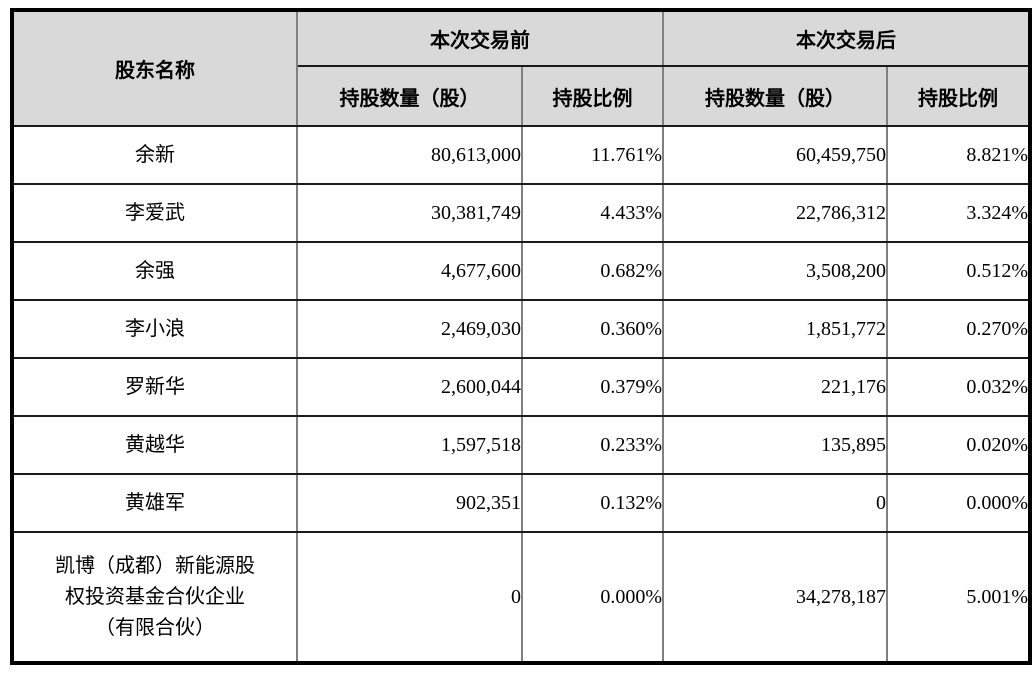  I want to click on after-qty-cell: 22,786,312, so click(775, 213).